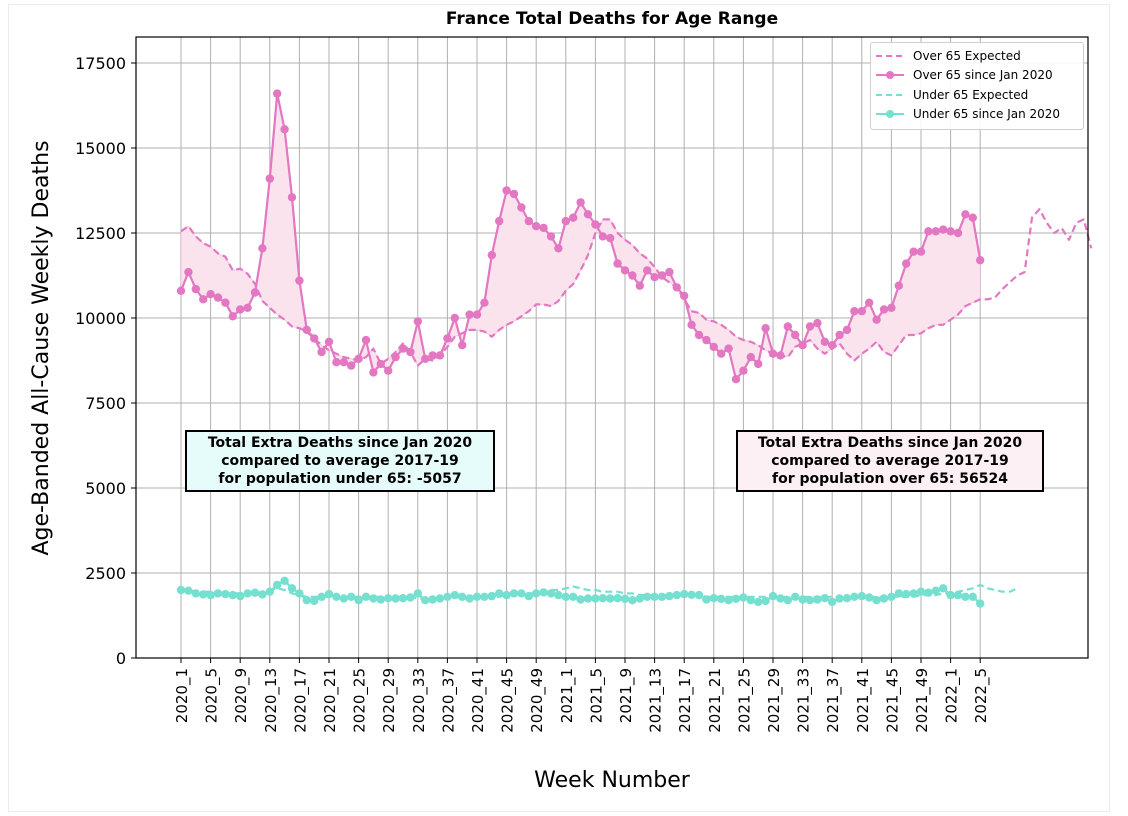 The width and height of the screenshot is (1128, 816). Describe the element at coordinates (922, 700) in the screenshot. I see `x-tick-label: 2021_49` at that location.